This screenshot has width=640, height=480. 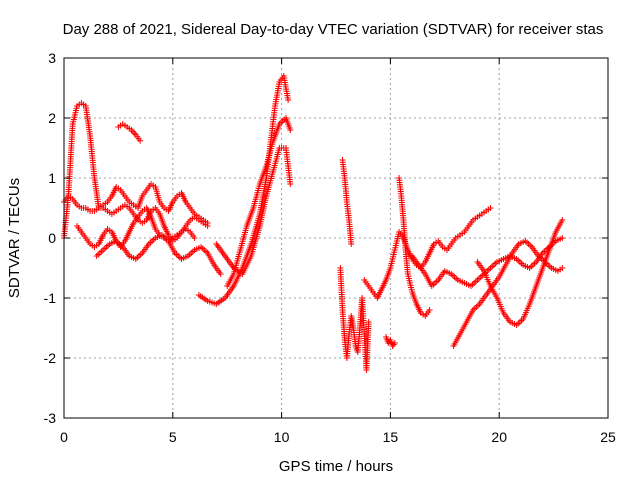 I want to click on x-tick-label: 10, so click(x=282, y=437).